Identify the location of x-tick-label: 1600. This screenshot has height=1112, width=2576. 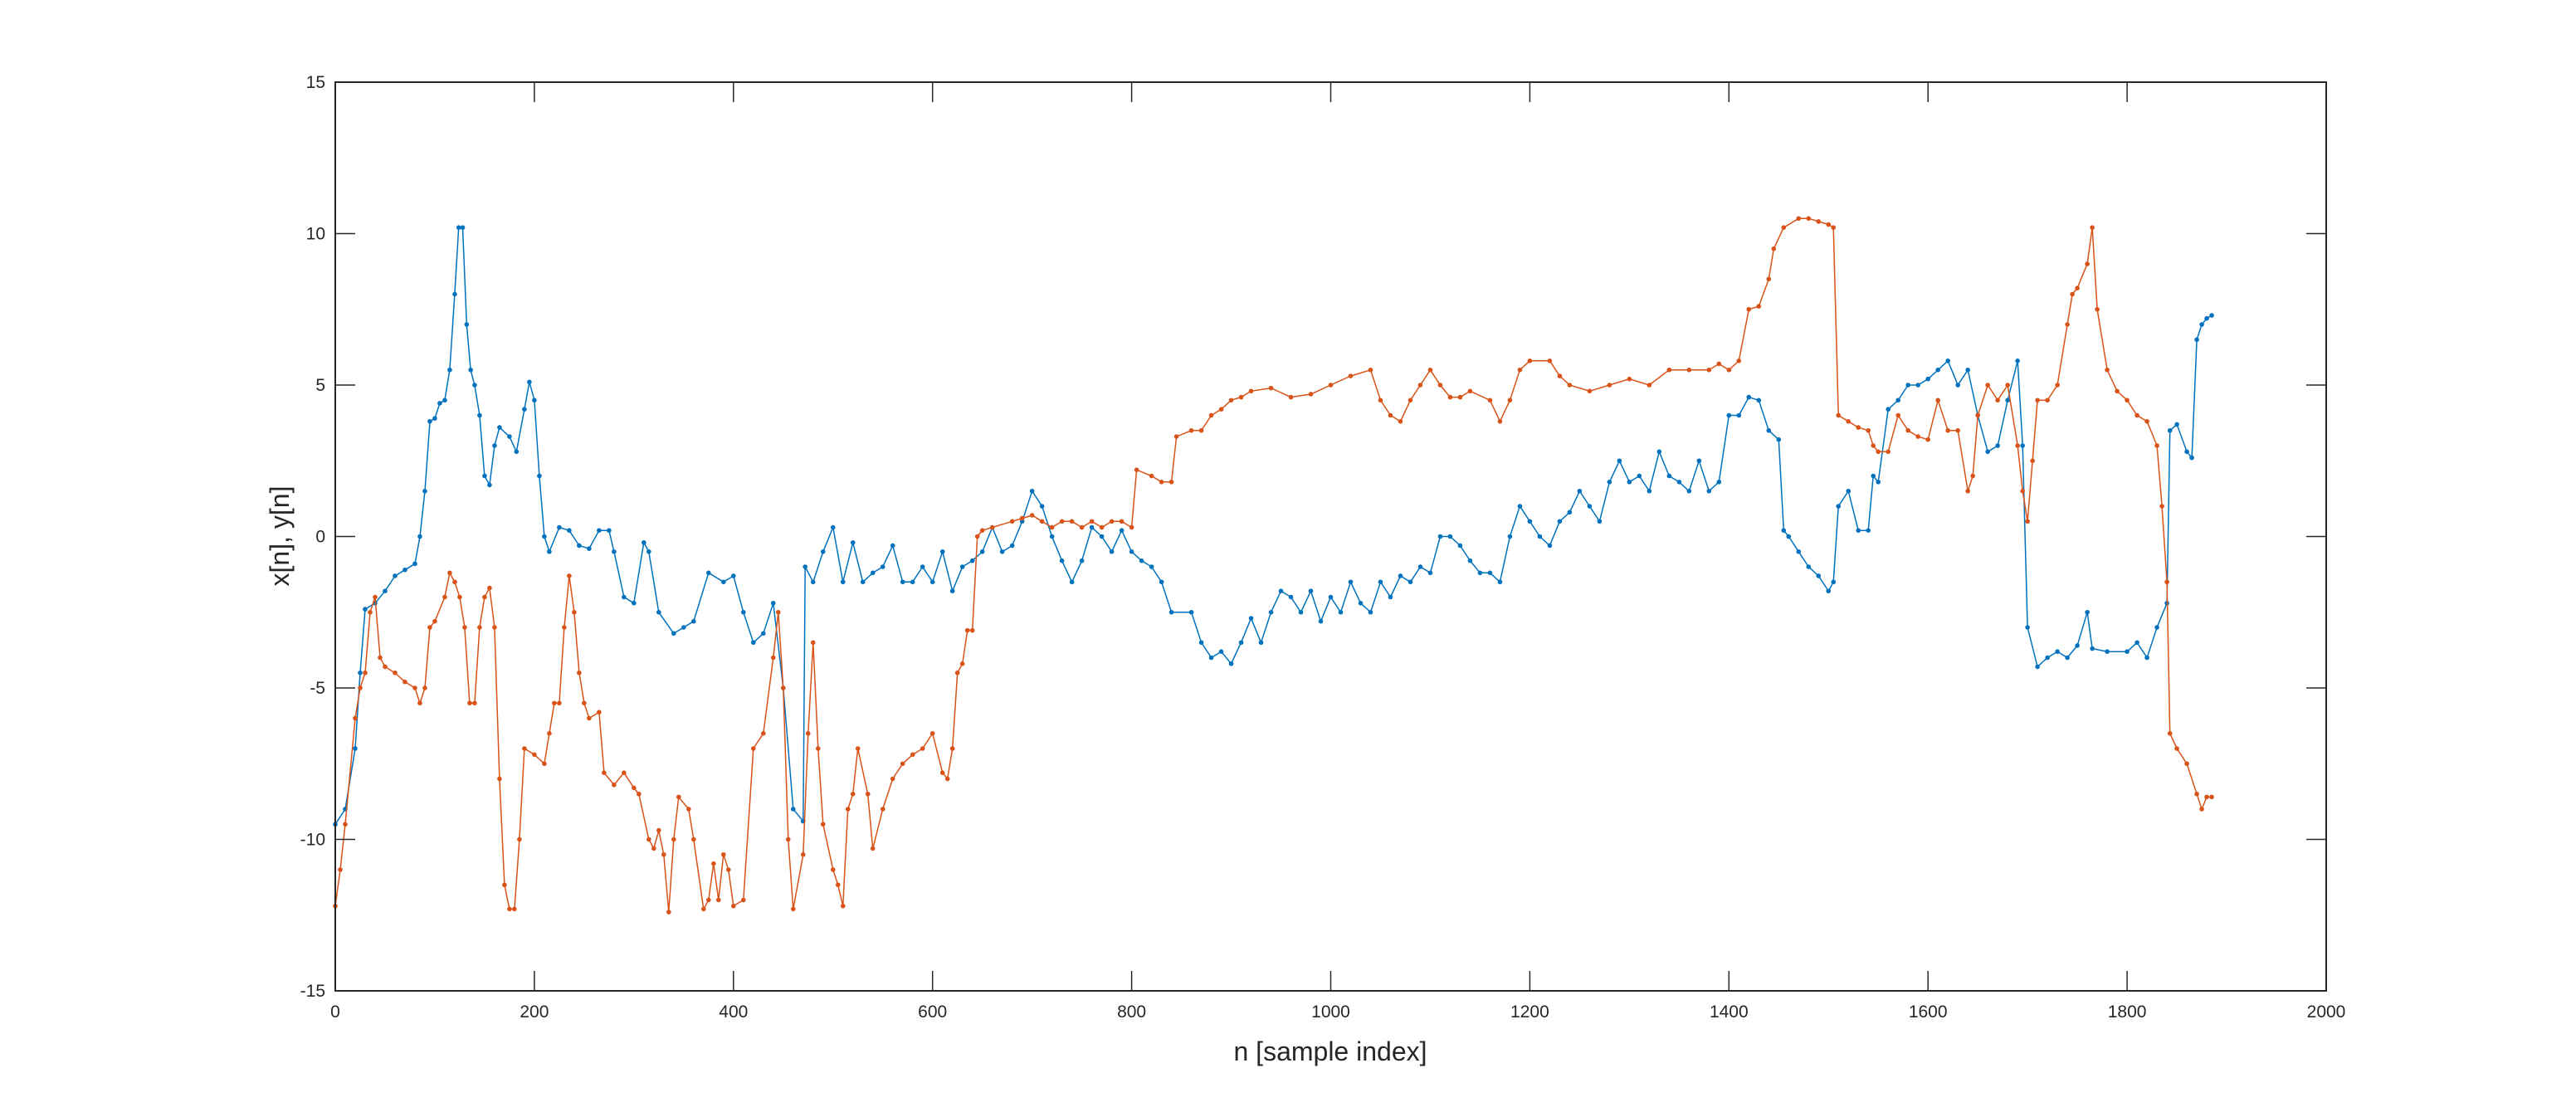
(1929, 1012).